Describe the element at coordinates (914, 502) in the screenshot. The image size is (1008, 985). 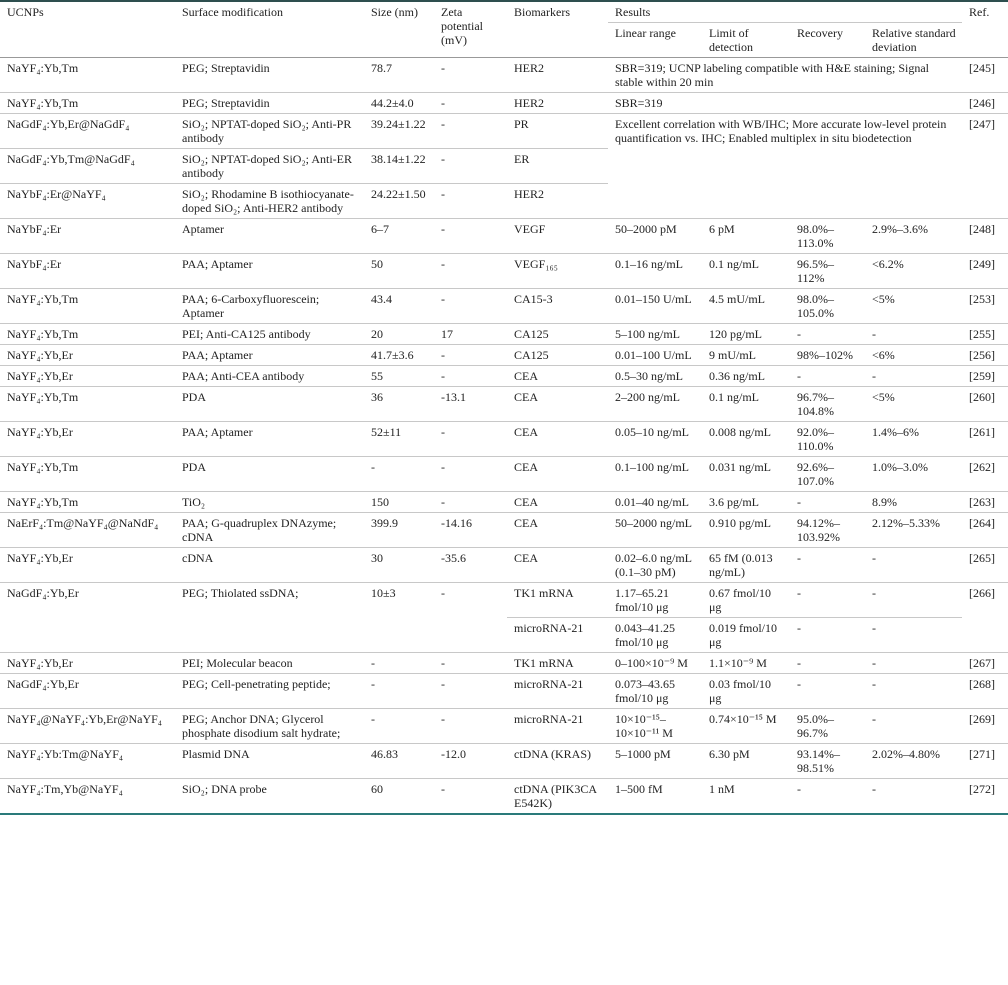
I see `table-cell: 8.9%` at that location.